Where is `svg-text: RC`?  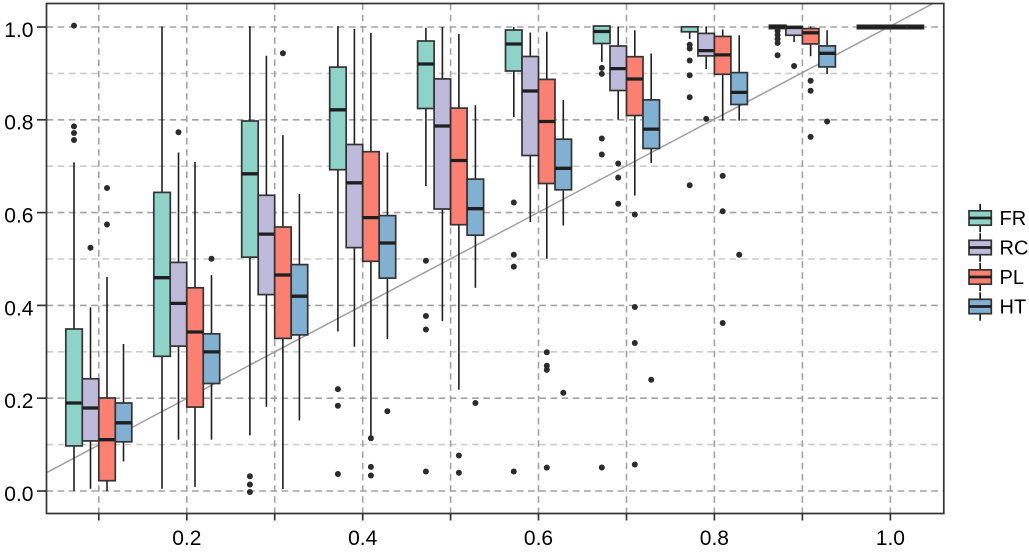 svg-text: RC is located at coordinates (1014, 249).